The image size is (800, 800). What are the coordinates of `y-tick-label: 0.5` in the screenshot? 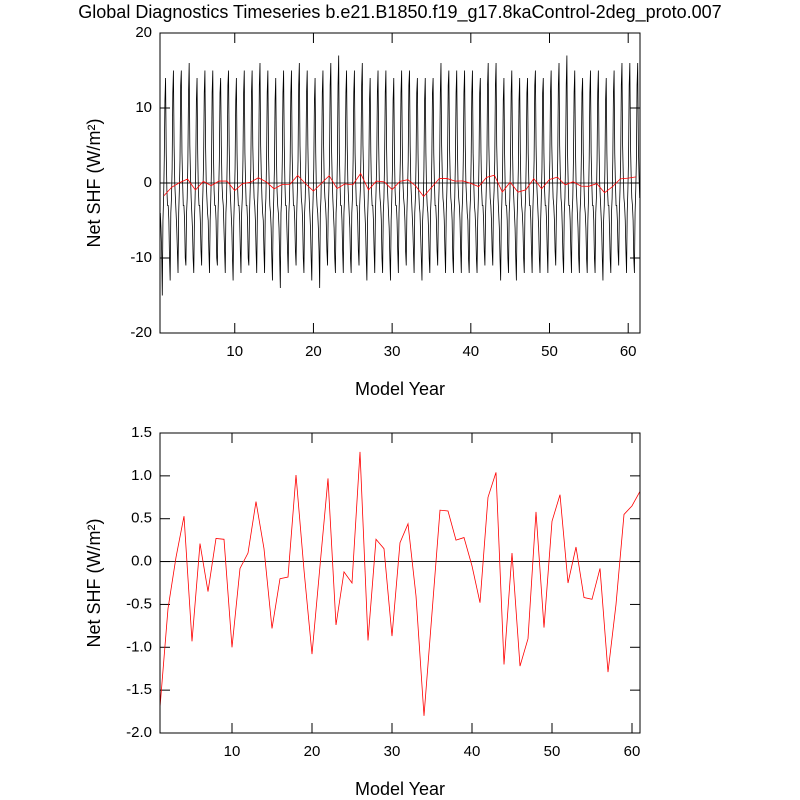 It's located at (141, 518).